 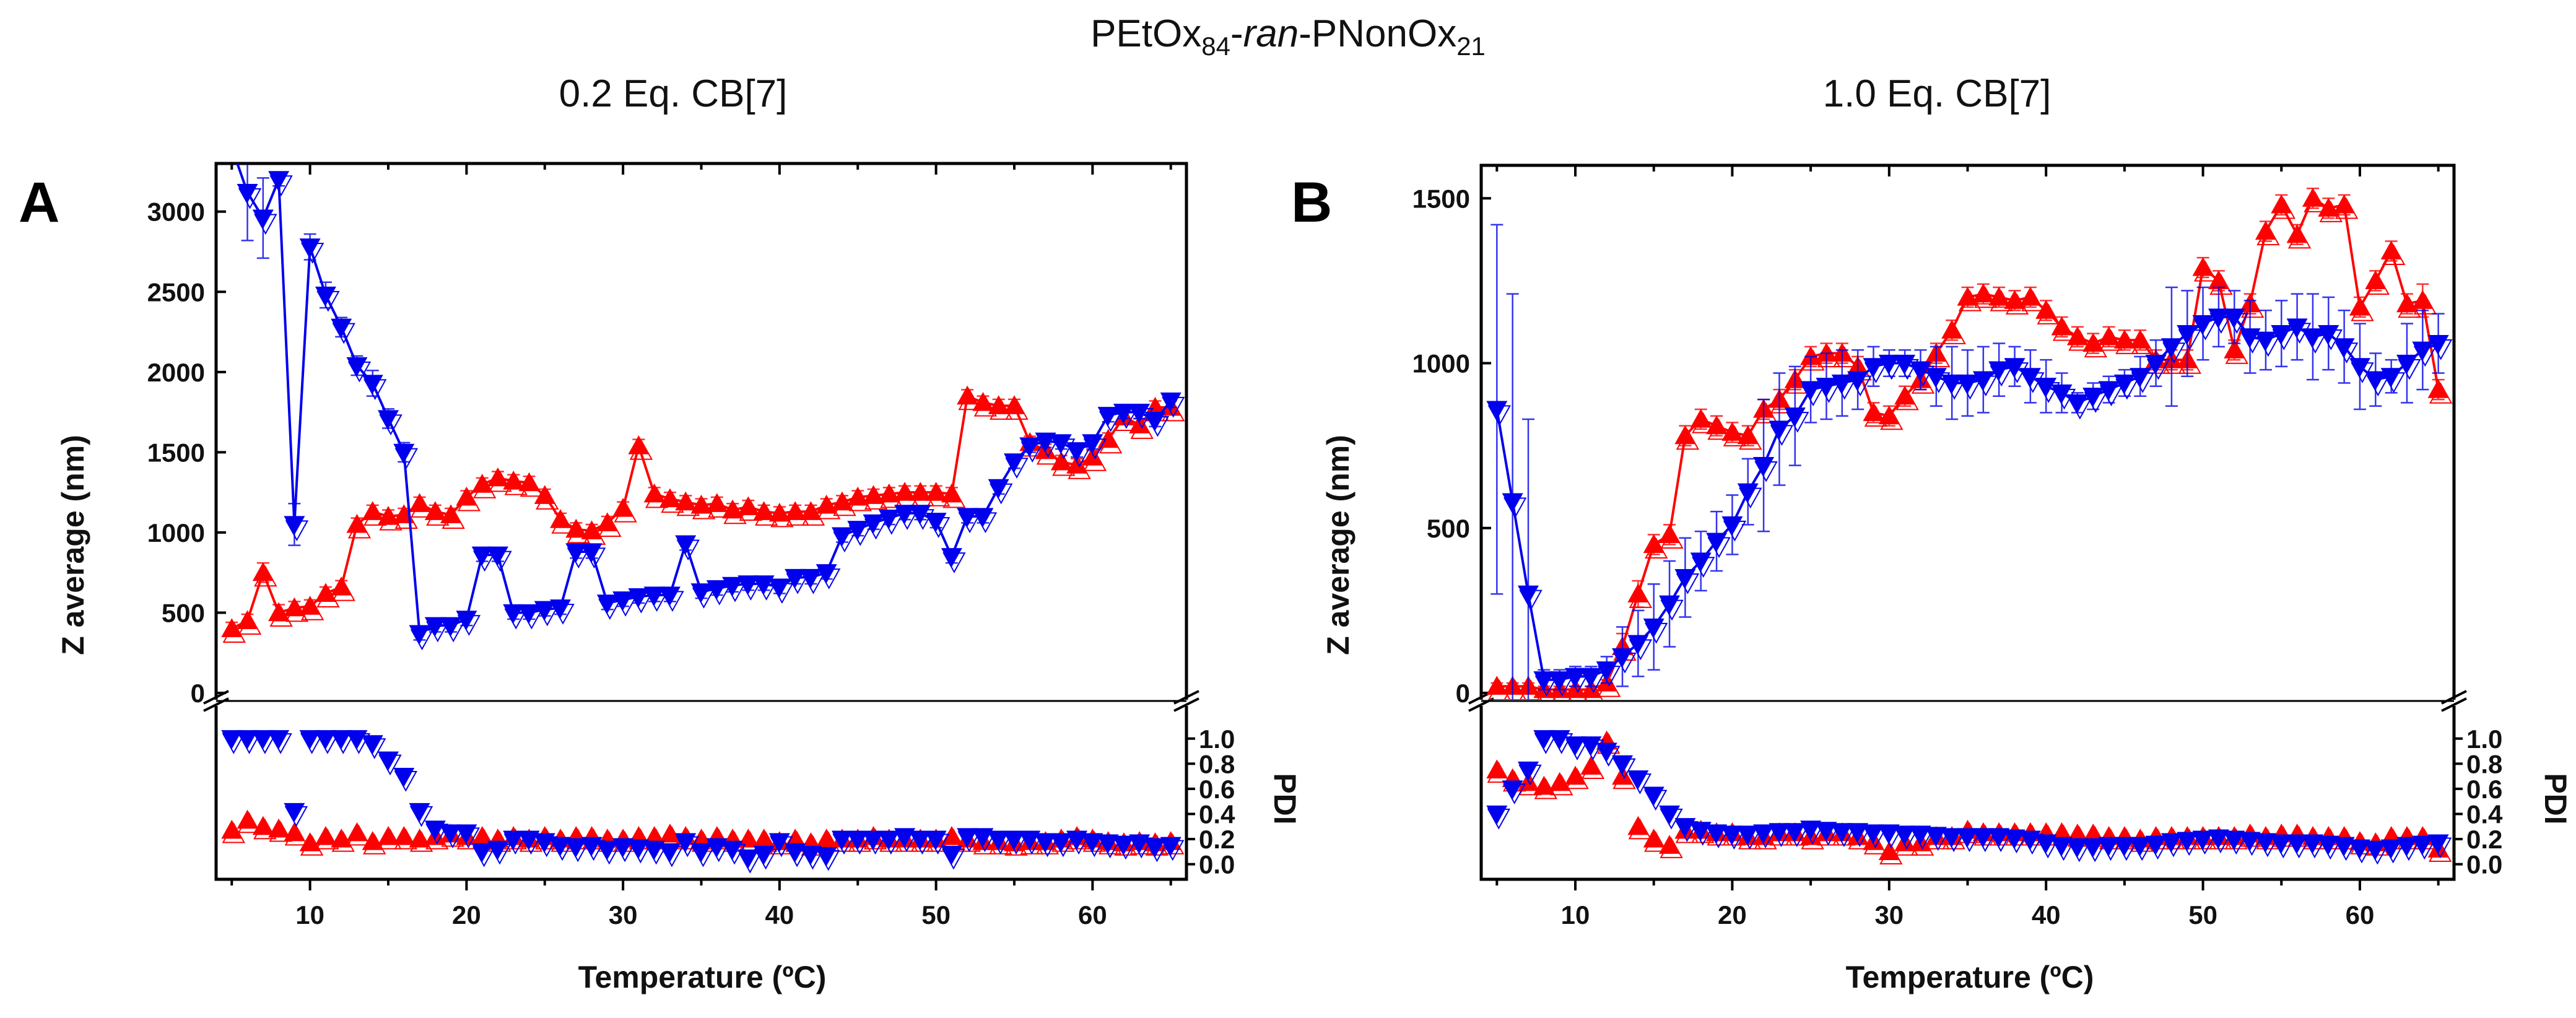 I want to click on x-tick-label: 40, so click(x=780, y=914).